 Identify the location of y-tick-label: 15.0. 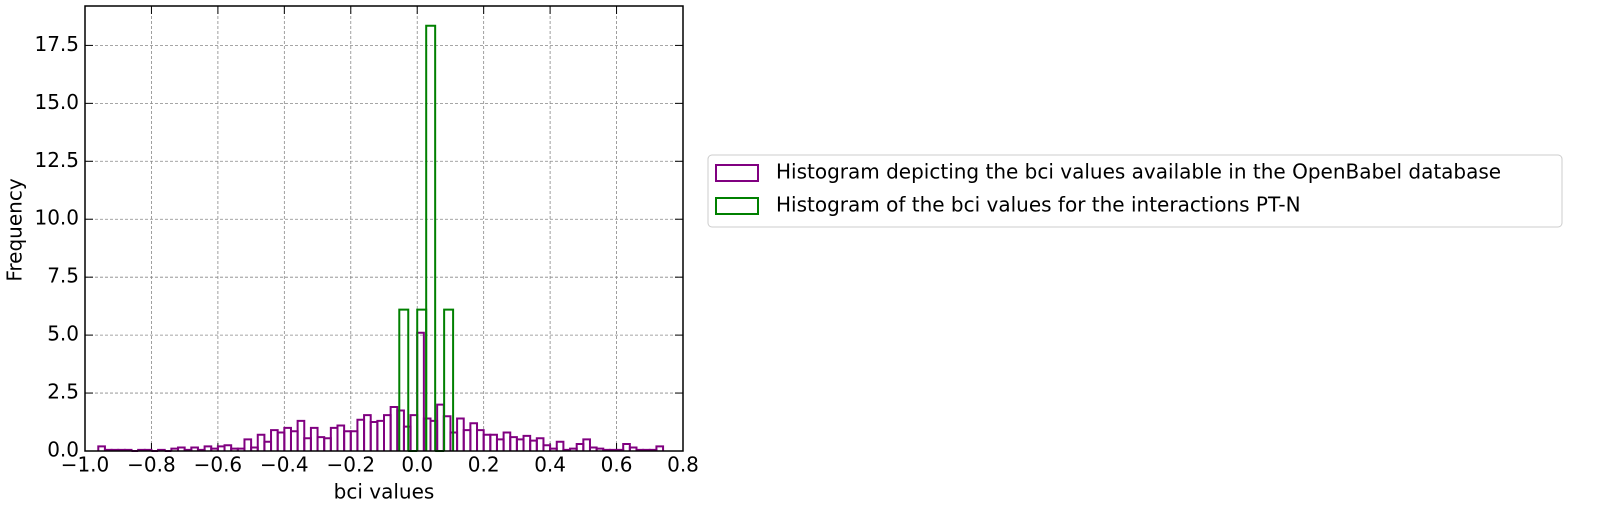
(56, 102).